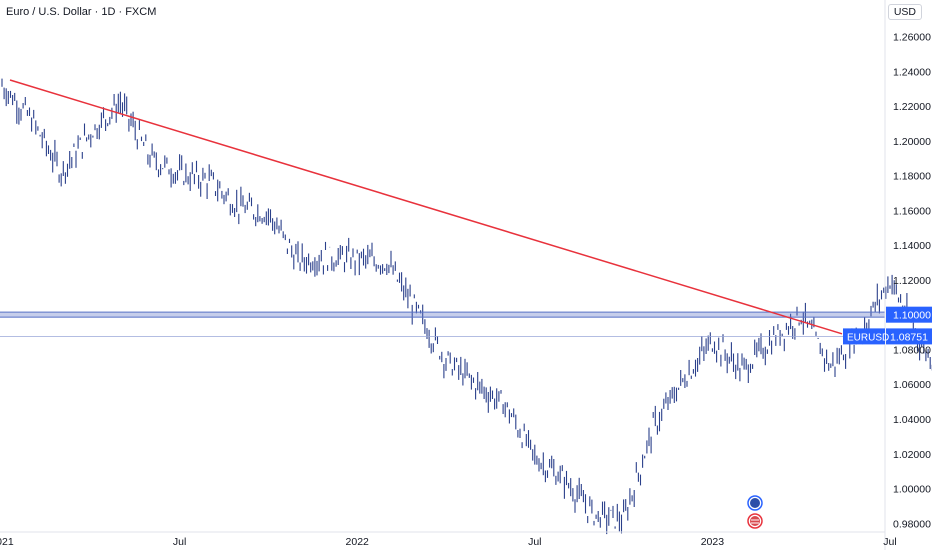 Image resolution: width=932 pixels, height=550 pixels. Describe the element at coordinates (912, 72) in the screenshot. I see `y-tick-label: 1.24000` at that location.